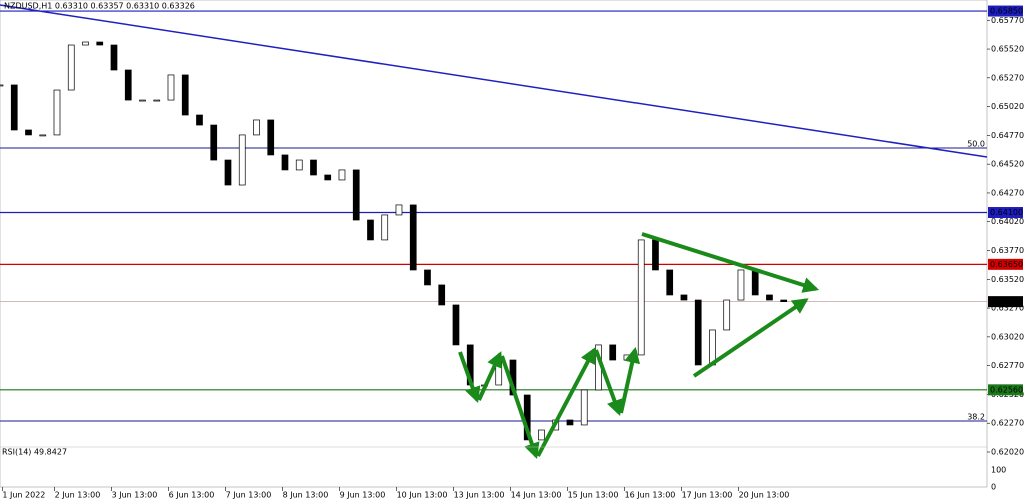 The height and width of the screenshot is (501, 1024). Describe the element at coordinates (1007, 308) in the screenshot. I see `y-tick-label: 0.63270` at that location.